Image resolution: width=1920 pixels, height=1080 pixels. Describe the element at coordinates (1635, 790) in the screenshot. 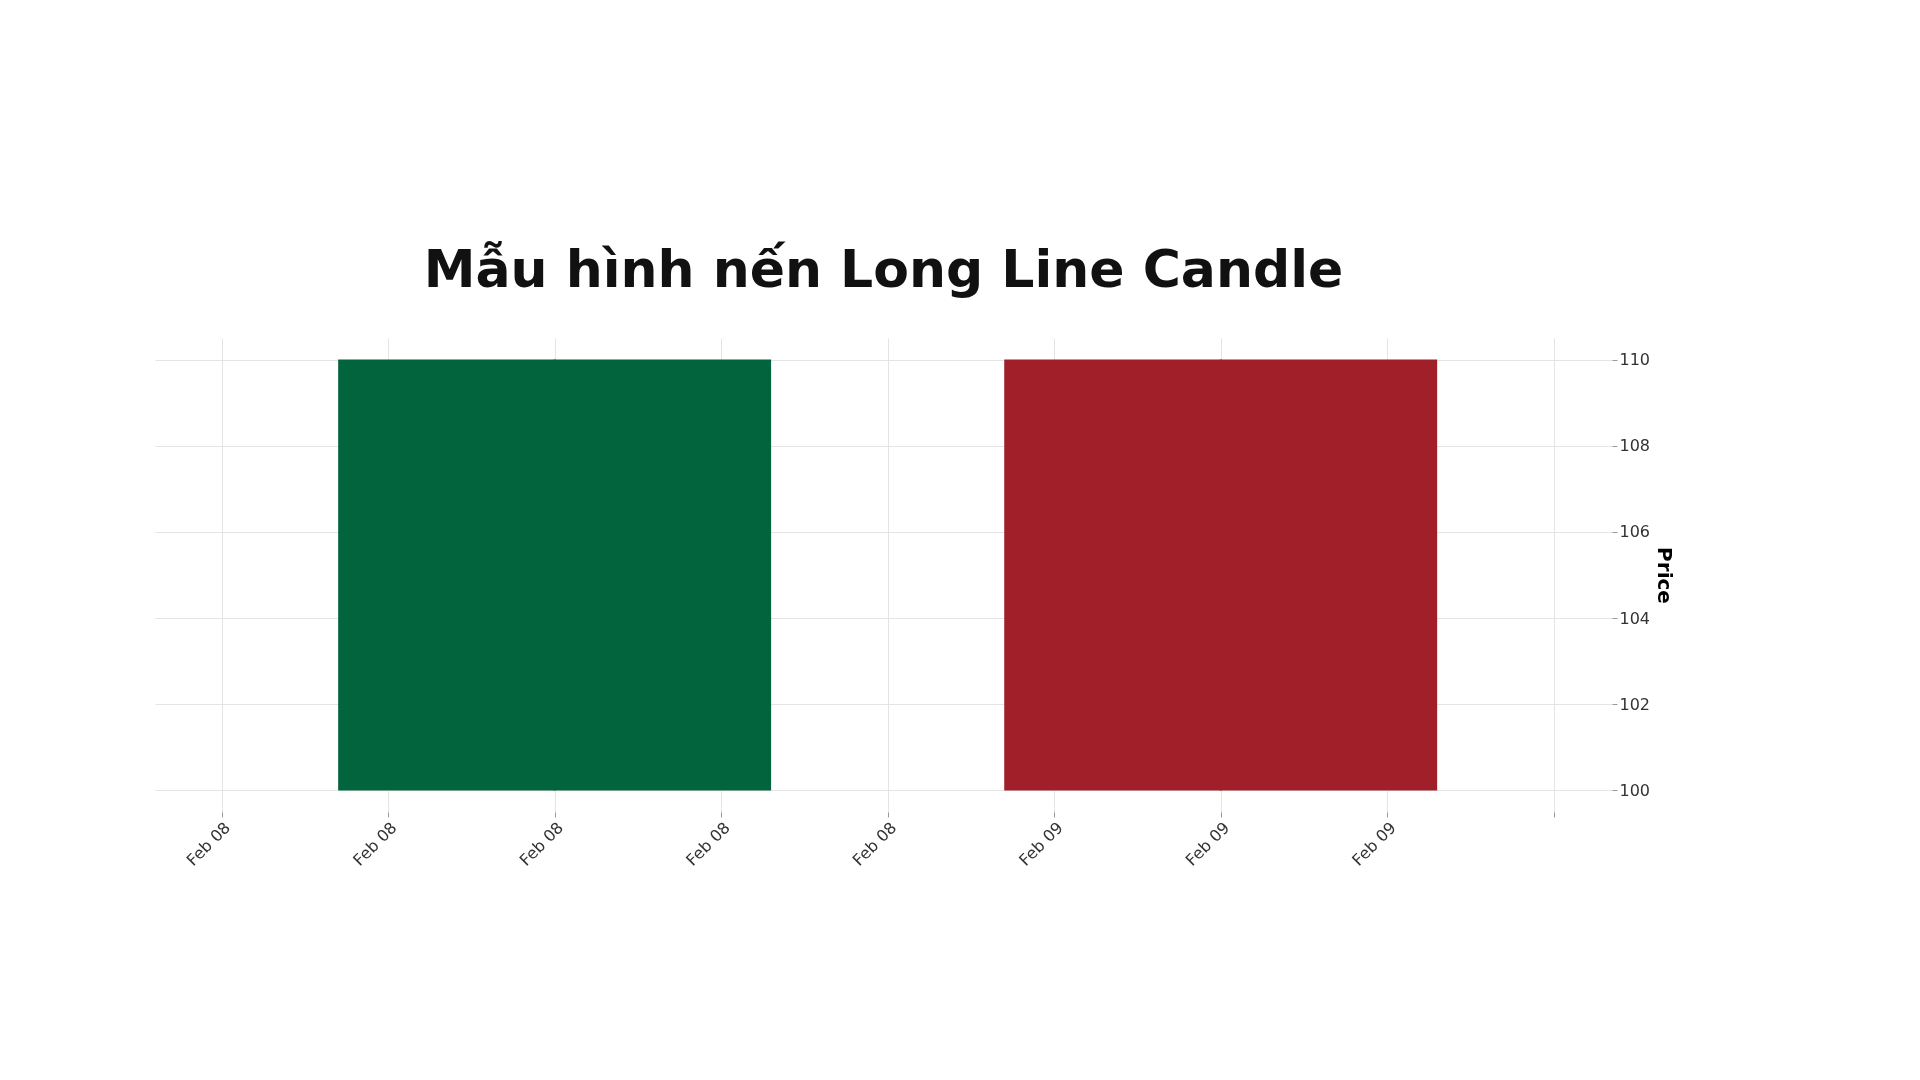

I see `y-tick-label: 100` at that location.